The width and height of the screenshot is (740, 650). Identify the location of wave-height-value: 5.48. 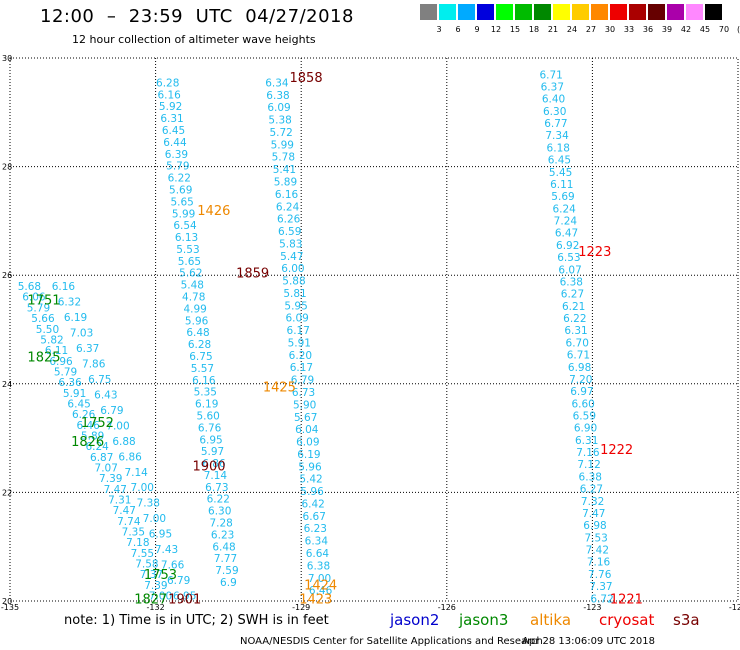
(192, 286).